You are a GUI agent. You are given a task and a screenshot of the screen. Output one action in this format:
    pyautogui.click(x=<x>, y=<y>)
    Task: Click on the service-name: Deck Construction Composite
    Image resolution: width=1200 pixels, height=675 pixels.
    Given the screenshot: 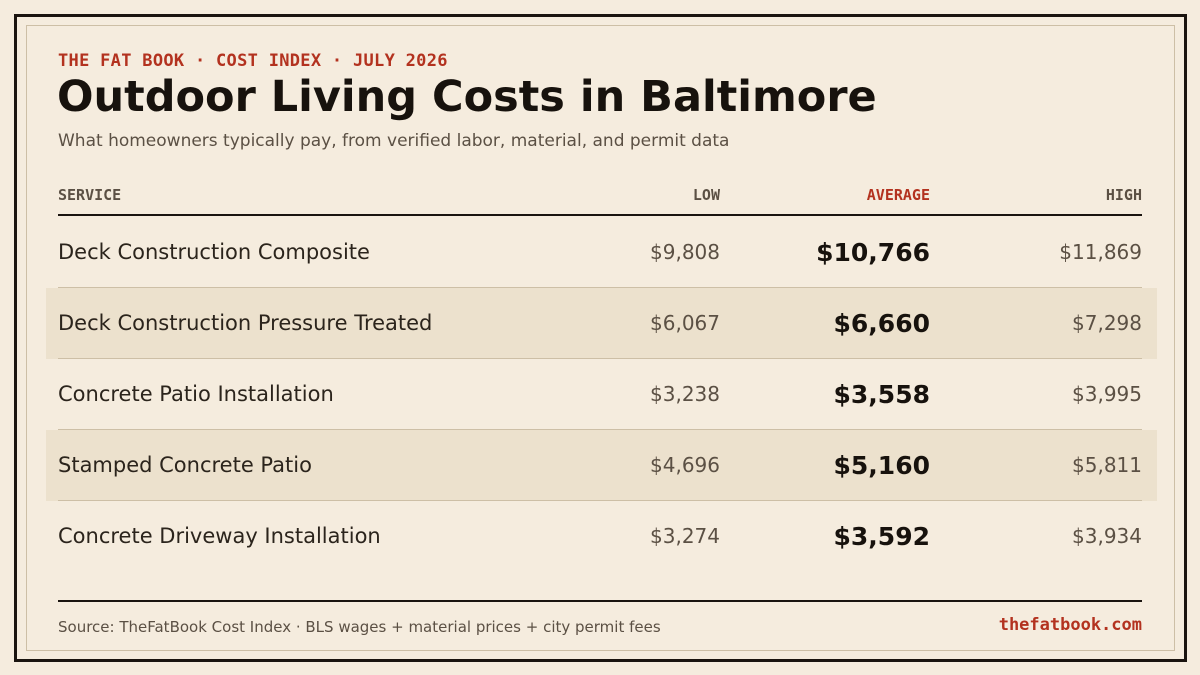 What is the action you would take?
    pyautogui.click(x=214, y=252)
    